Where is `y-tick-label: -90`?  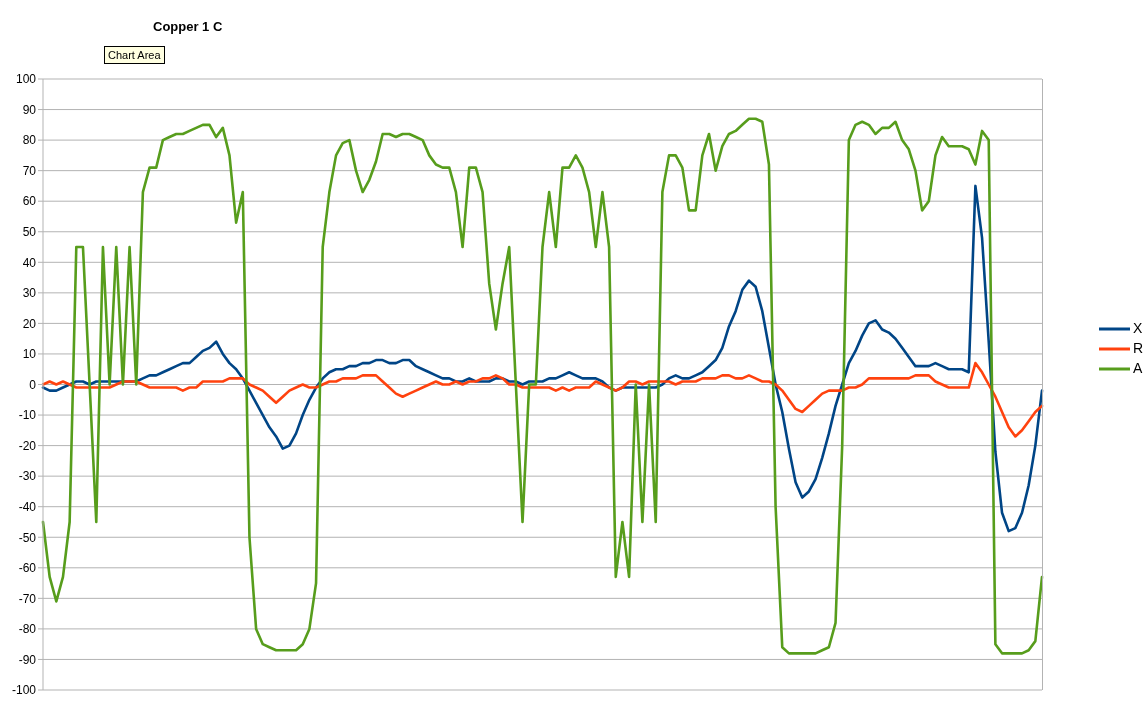 y-tick-label: -90 is located at coordinates (27, 659).